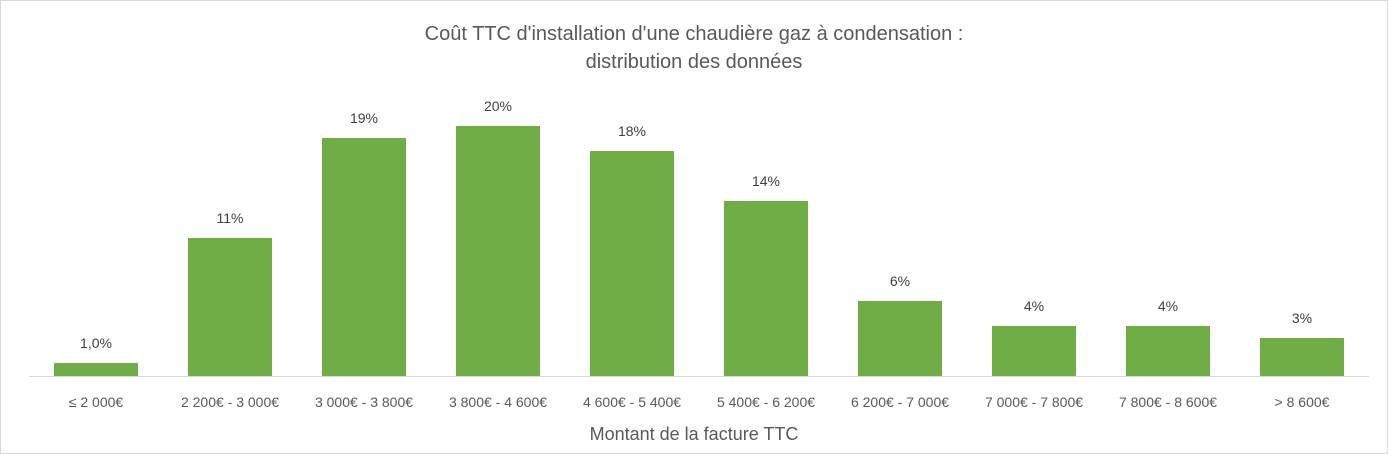  What do you see at coordinates (1302, 318) in the screenshot?
I see `data-label: 3%` at bounding box center [1302, 318].